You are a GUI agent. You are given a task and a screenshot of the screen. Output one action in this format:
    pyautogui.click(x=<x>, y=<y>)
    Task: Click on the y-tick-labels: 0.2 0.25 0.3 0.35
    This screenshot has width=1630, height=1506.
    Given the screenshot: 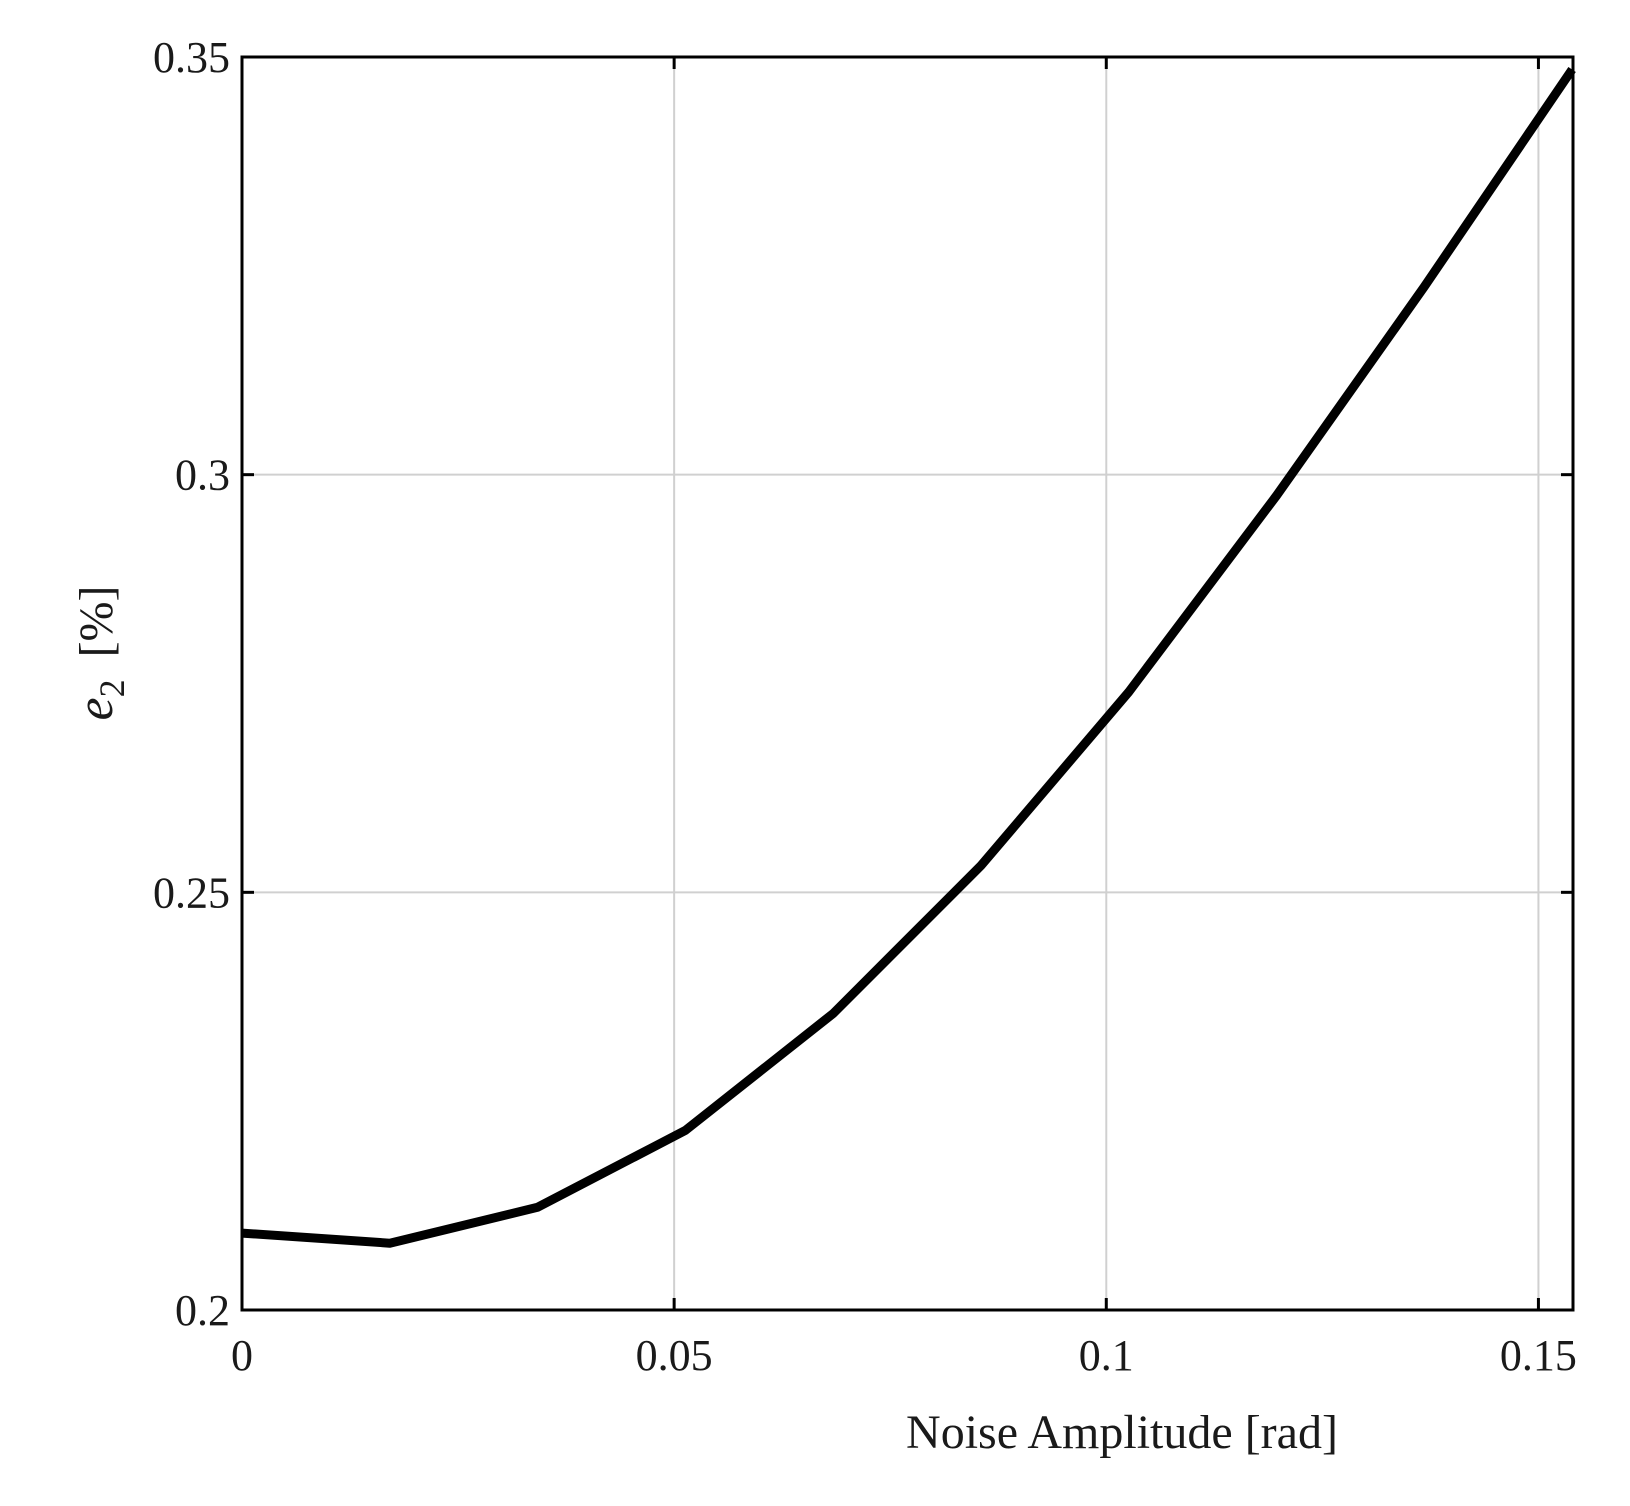 What is the action you would take?
    pyautogui.click(x=191, y=684)
    